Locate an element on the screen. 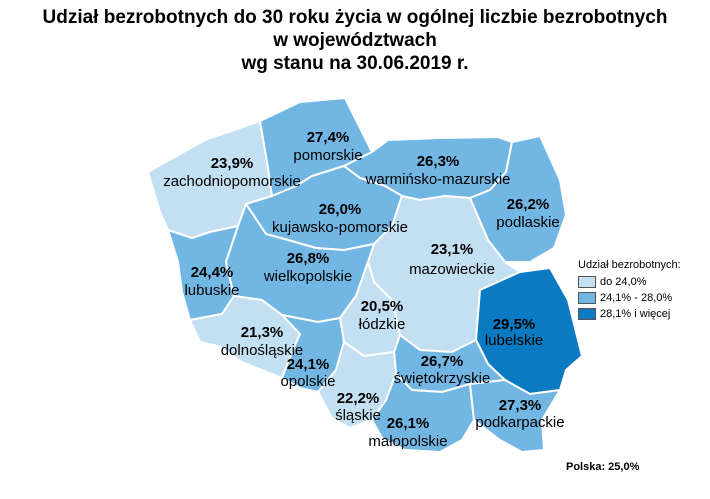  region-label-dolnoslaskie: dolnośląskie is located at coordinates (262, 350).